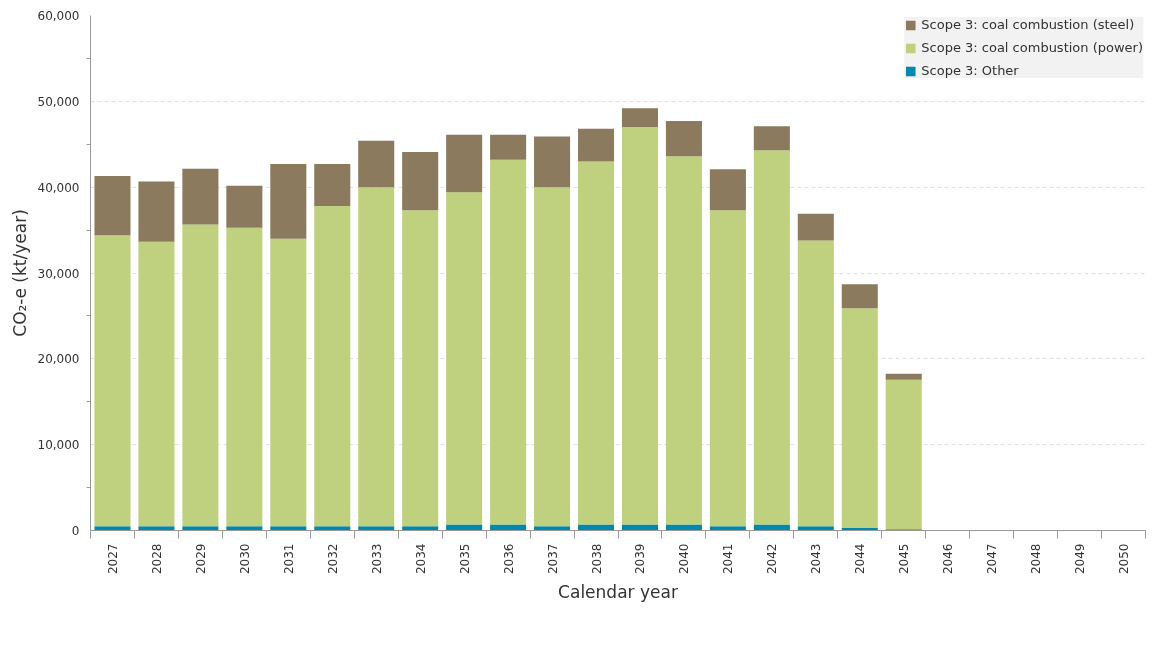 Image resolution: width=1166 pixels, height=646 pixels. What do you see at coordinates (1080, 559) in the screenshot?
I see `x-tick-label: 2049` at bounding box center [1080, 559].